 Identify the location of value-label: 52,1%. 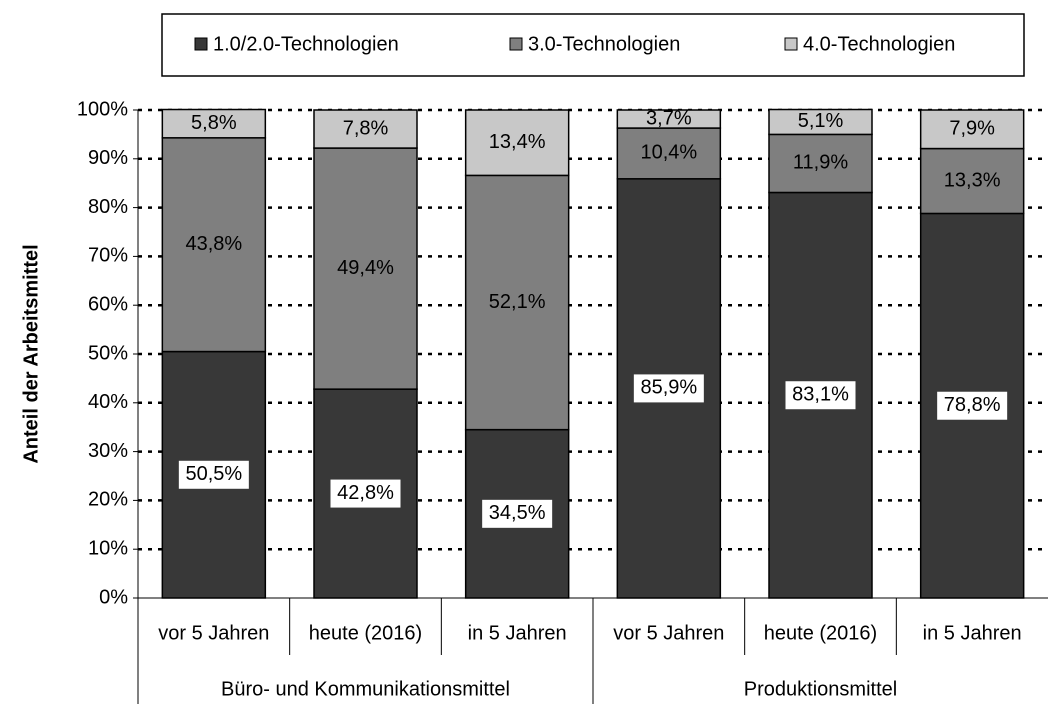
(517, 302).